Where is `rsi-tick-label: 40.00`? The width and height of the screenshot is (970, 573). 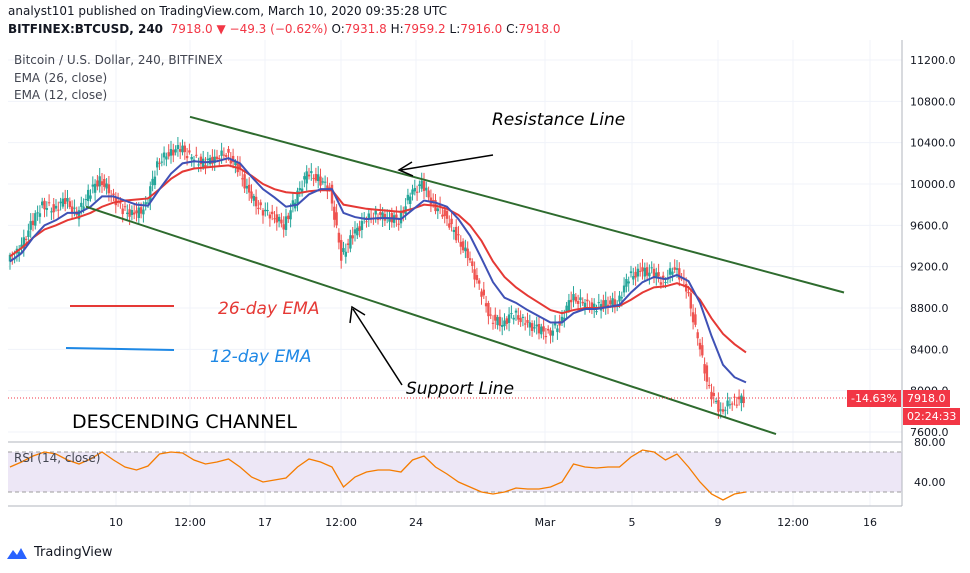
rsi-tick-label: 40.00 is located at coordinates (930, 482).